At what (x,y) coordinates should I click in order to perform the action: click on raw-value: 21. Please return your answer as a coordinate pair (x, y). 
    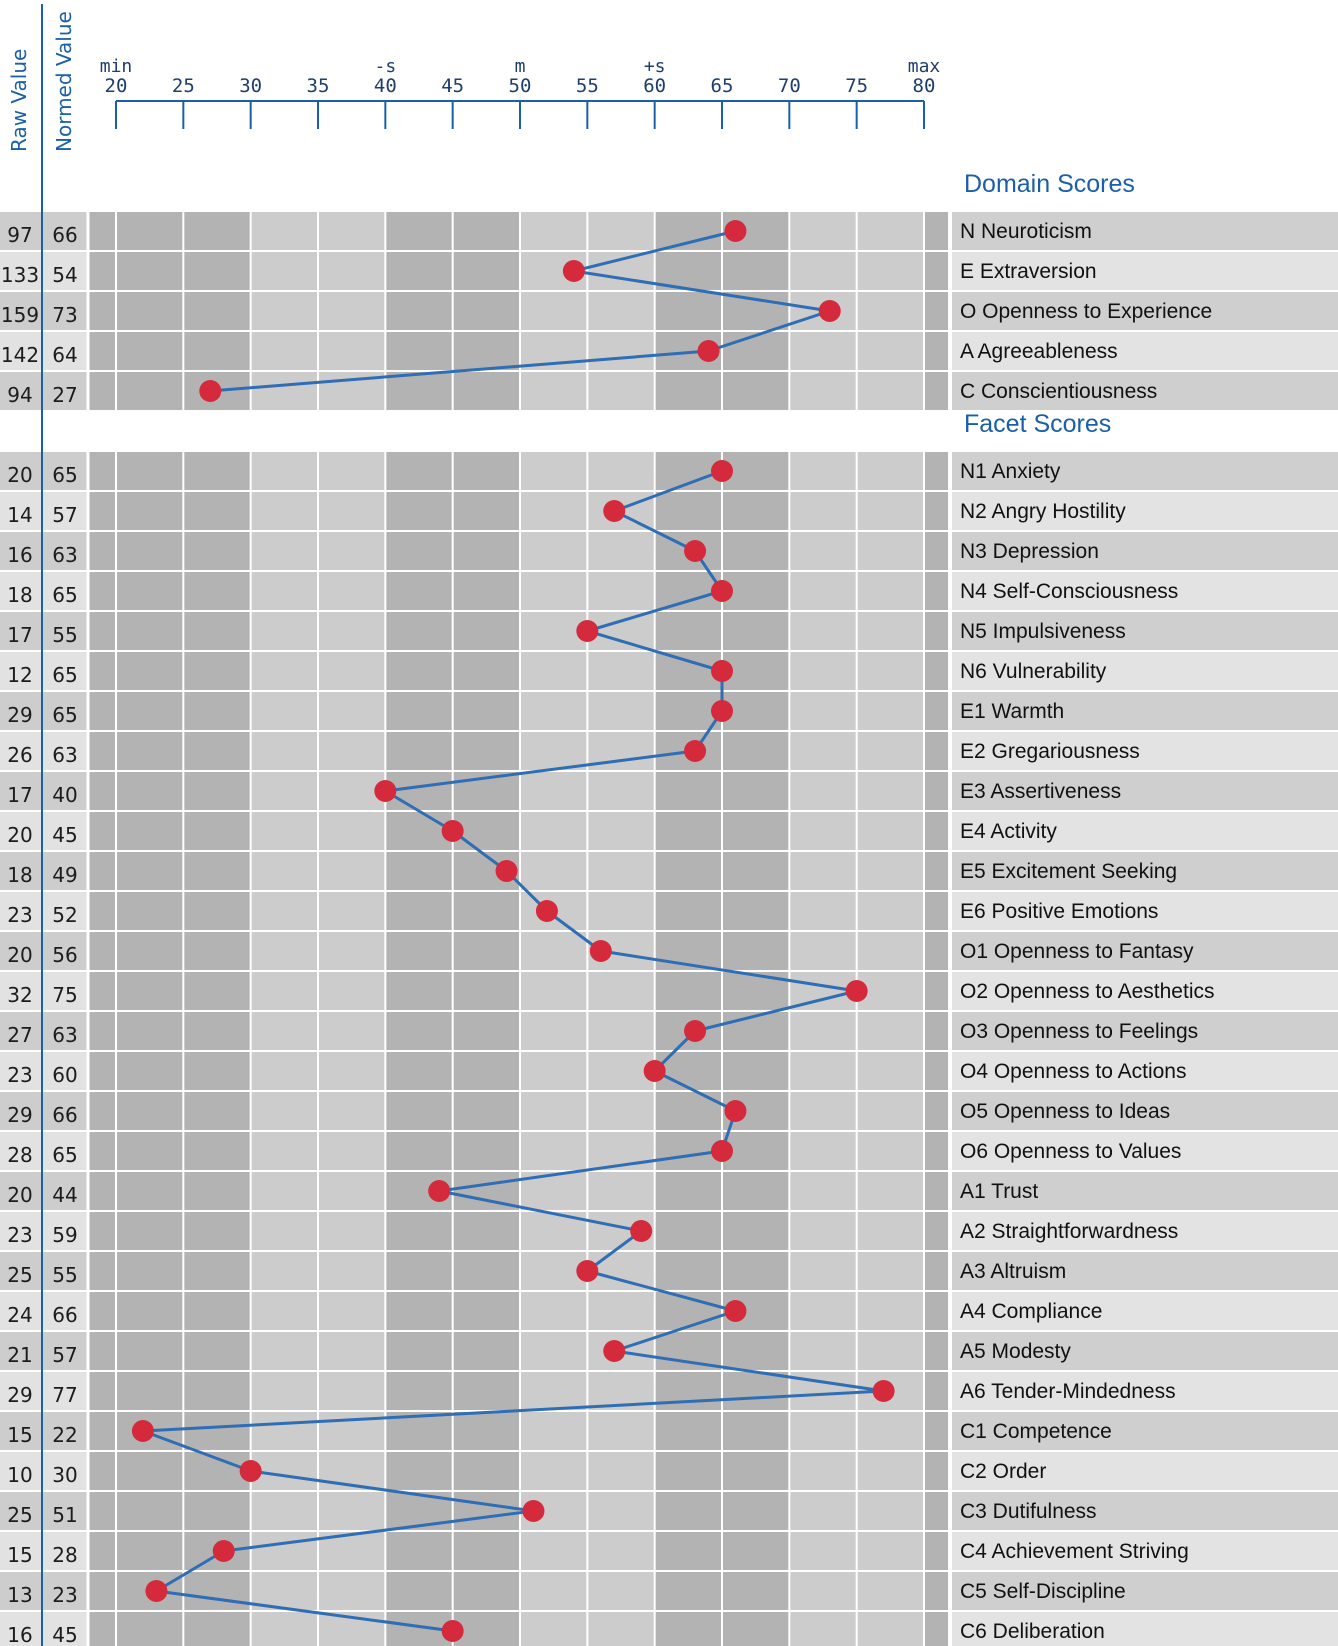
    Looking at the image, I should click on (19, 1355).